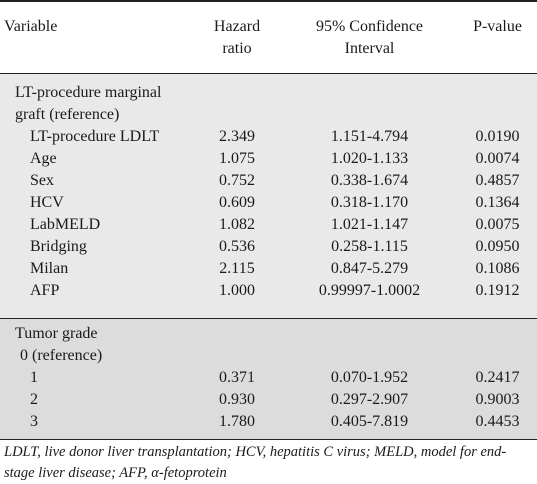 The height and width of the screenshot is (484, 537). What do you see at coordinates (49, 268) in the screenshot?
I see `cell-variable: Milan` at bounding box center [49, 268].